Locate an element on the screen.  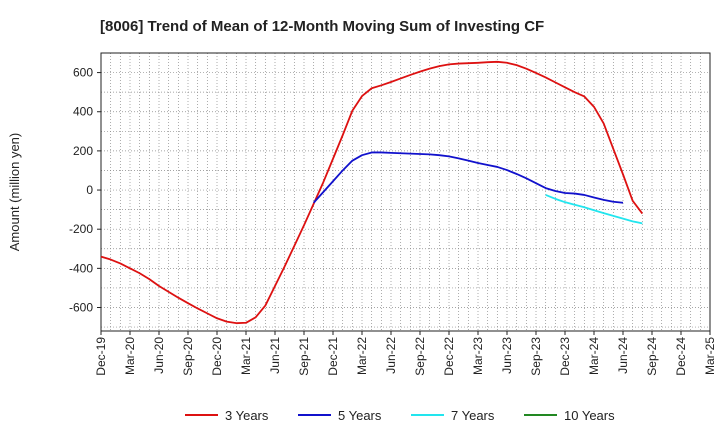
y-tick-label: -200 is located at coordinates (81, 229).